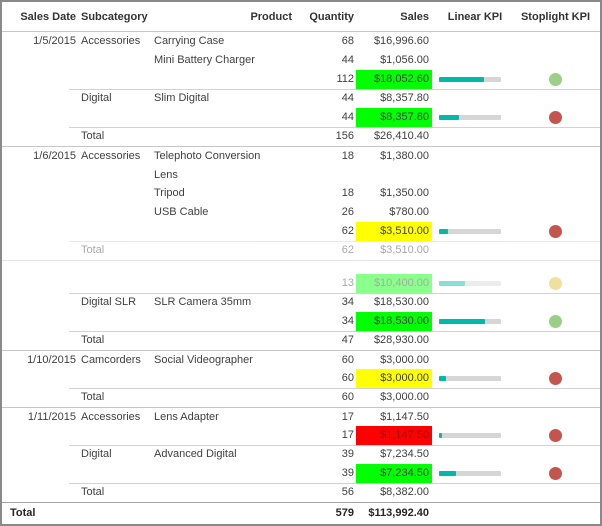 The height and width of the screenshot is (526, 602). I want to click on subcategory-cell: Accessories, so click(111, 156).